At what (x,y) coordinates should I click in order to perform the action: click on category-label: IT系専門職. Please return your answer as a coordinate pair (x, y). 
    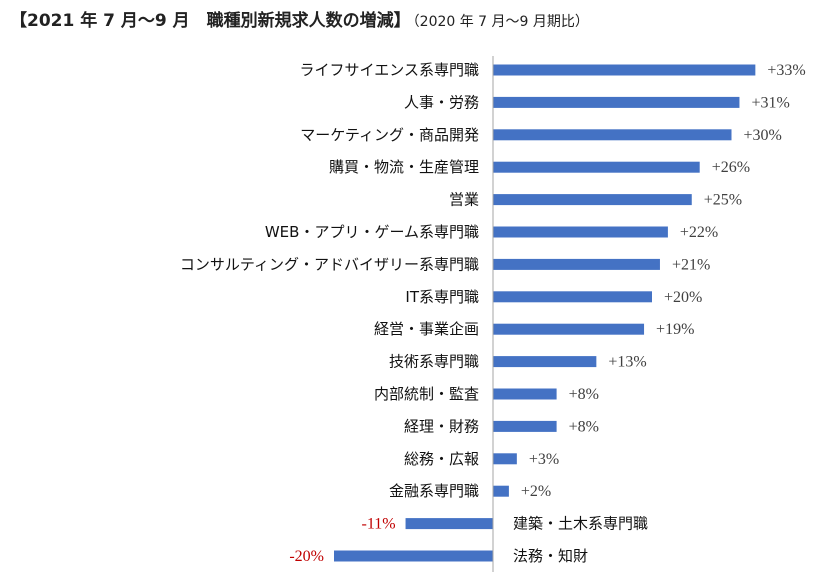
    Looking at the image, I should click on (442, 297).